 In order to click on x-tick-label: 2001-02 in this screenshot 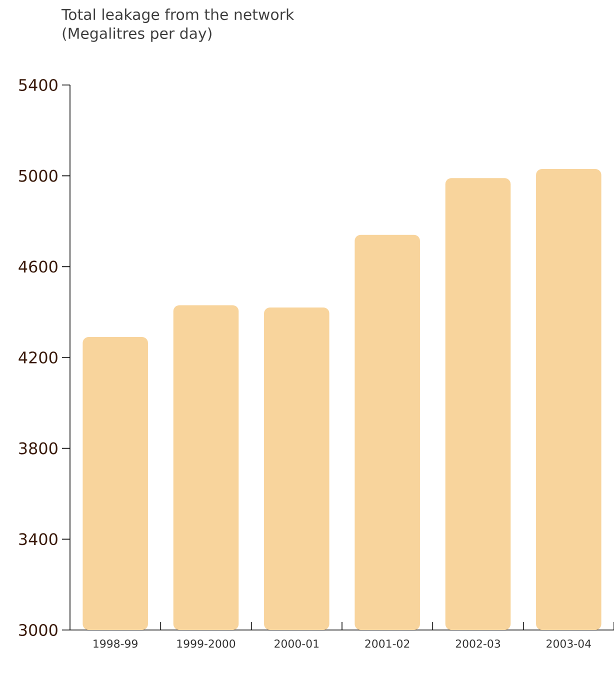, I will do `click(387, 644)`.